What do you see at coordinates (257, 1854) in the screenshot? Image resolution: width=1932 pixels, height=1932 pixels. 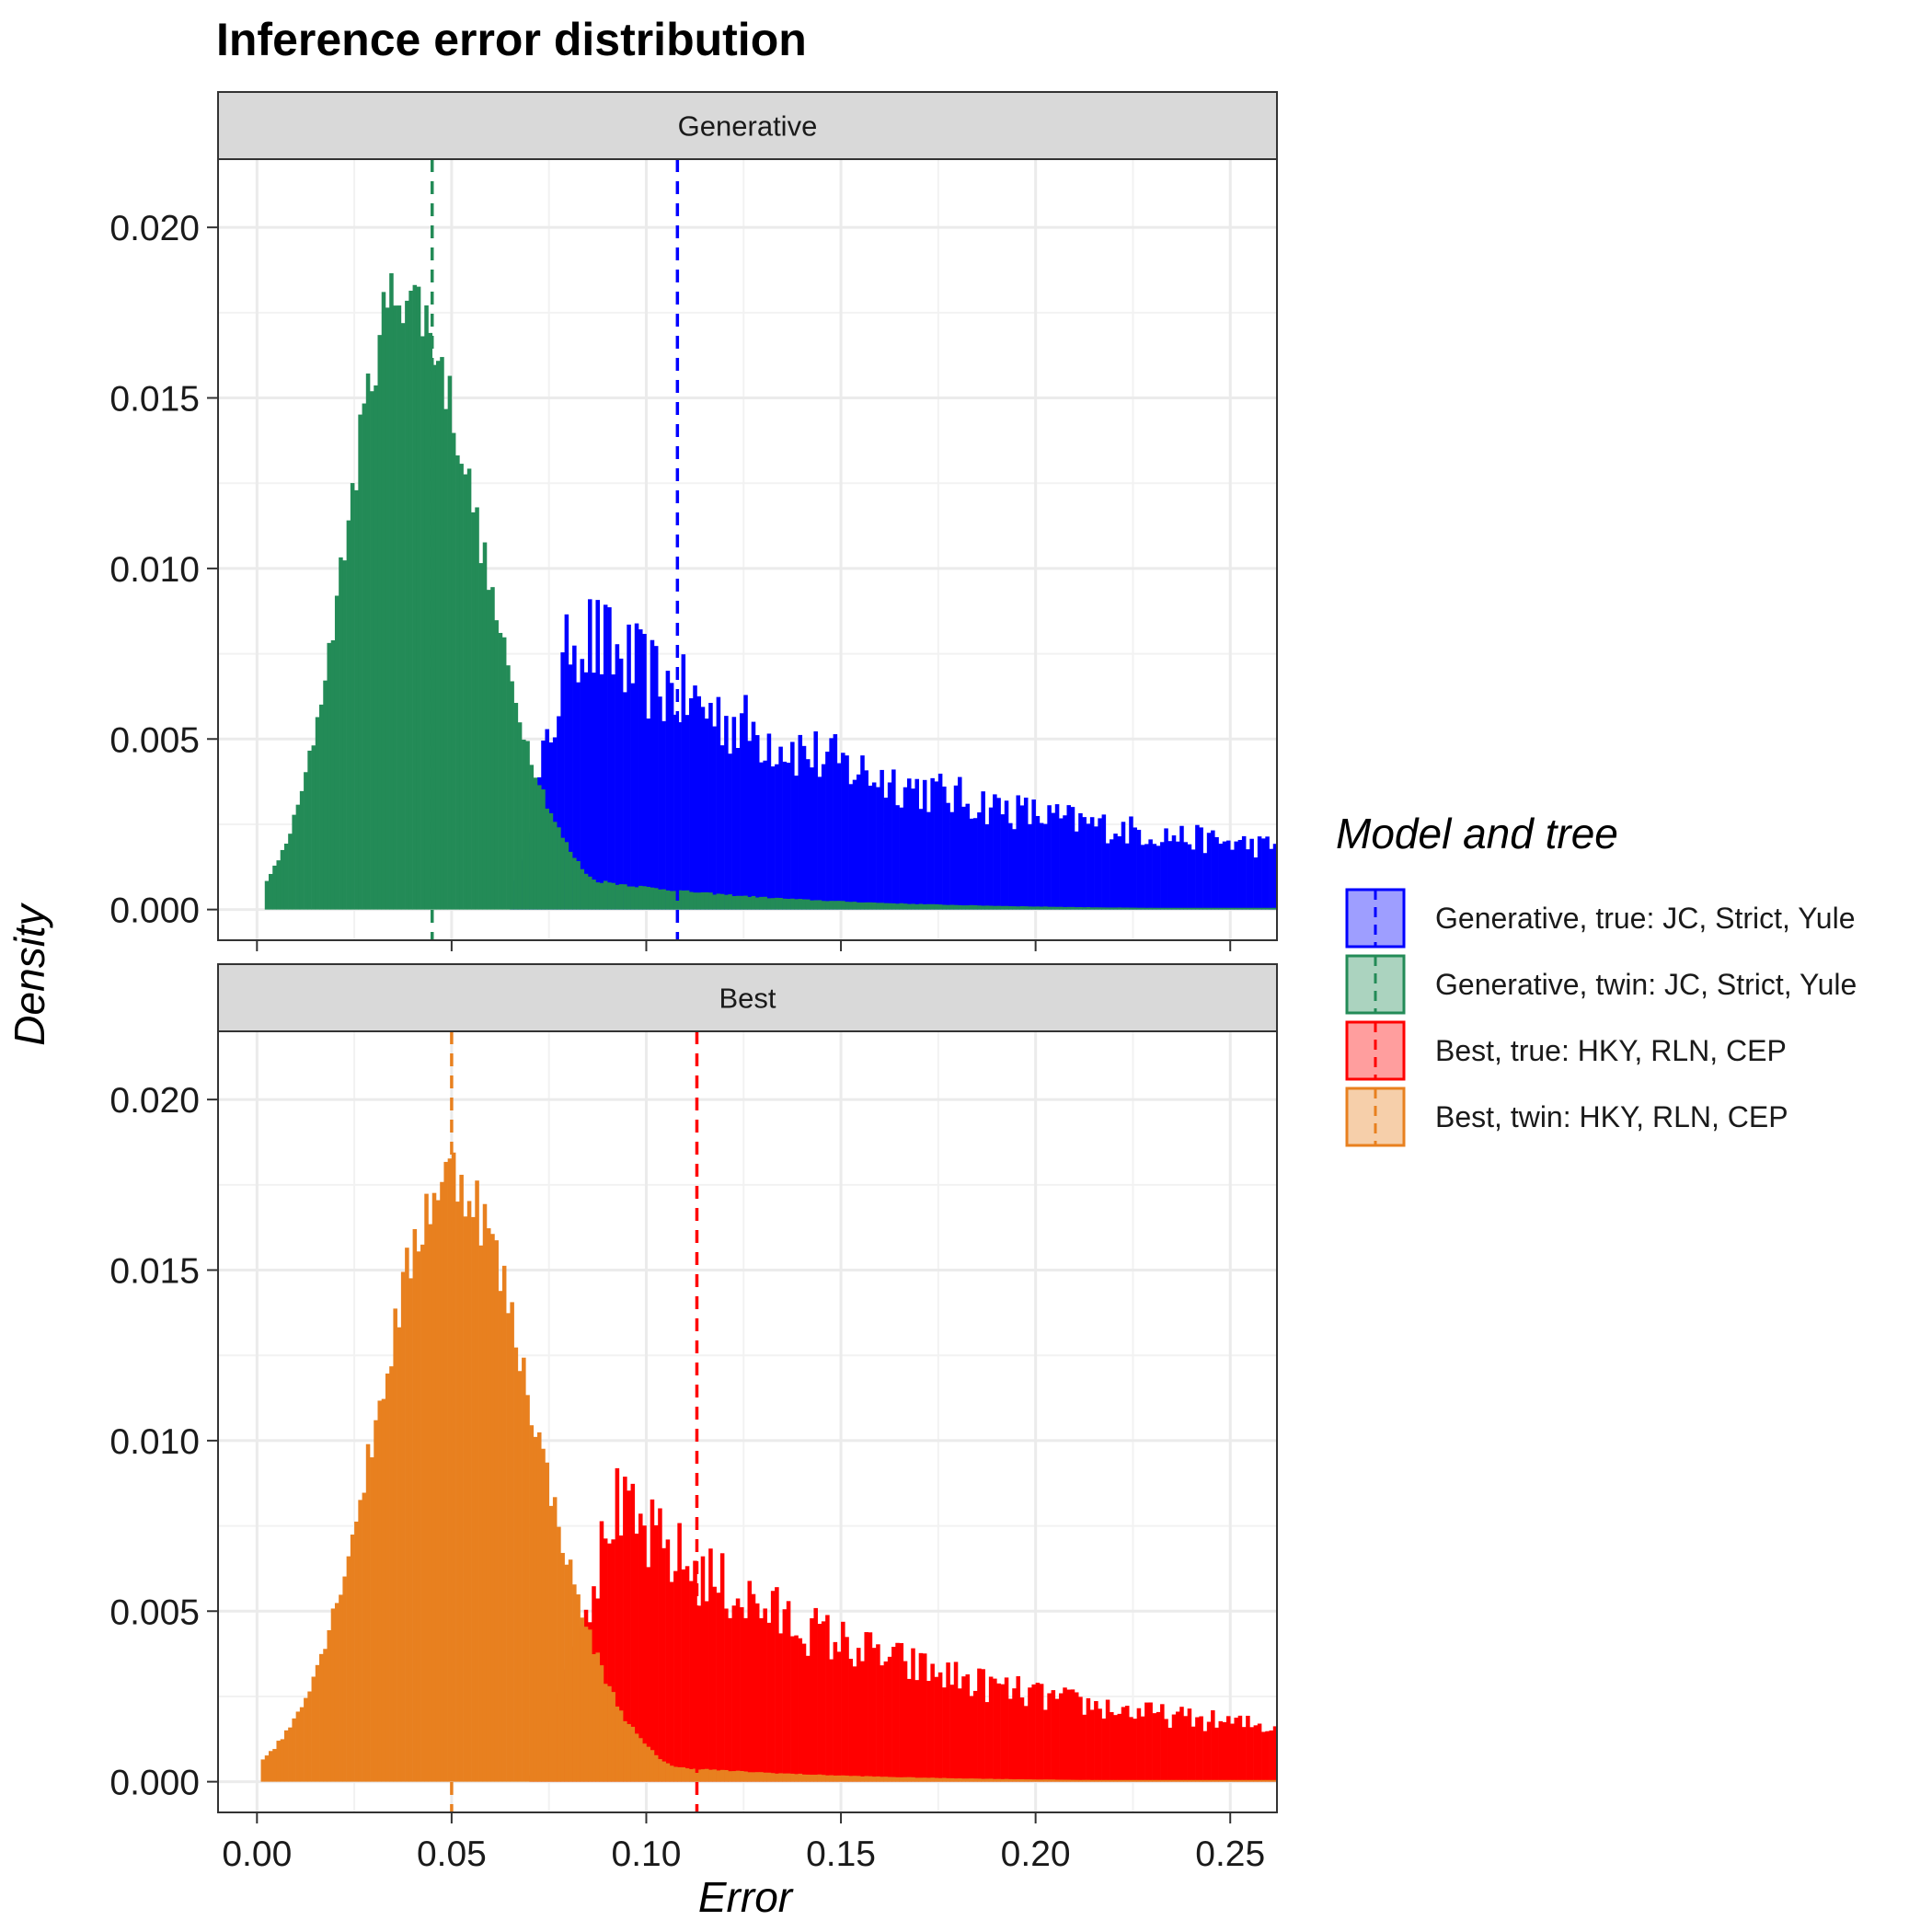 I see `x-tick-label: 0.00` at bounding box center [257, 1854].